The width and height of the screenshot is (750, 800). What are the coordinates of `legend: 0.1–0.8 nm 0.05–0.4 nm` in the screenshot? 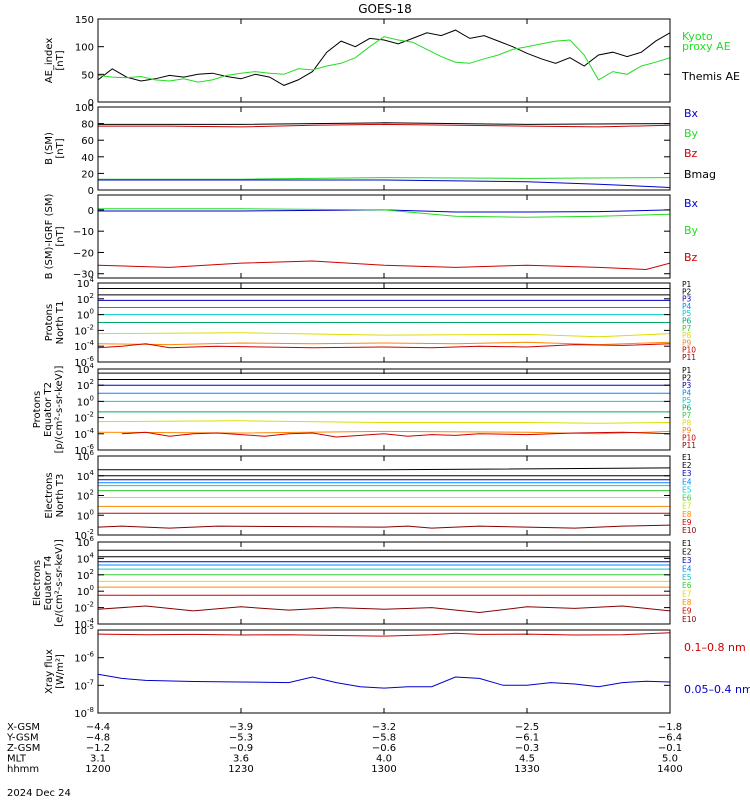 It's located at (717, 668).